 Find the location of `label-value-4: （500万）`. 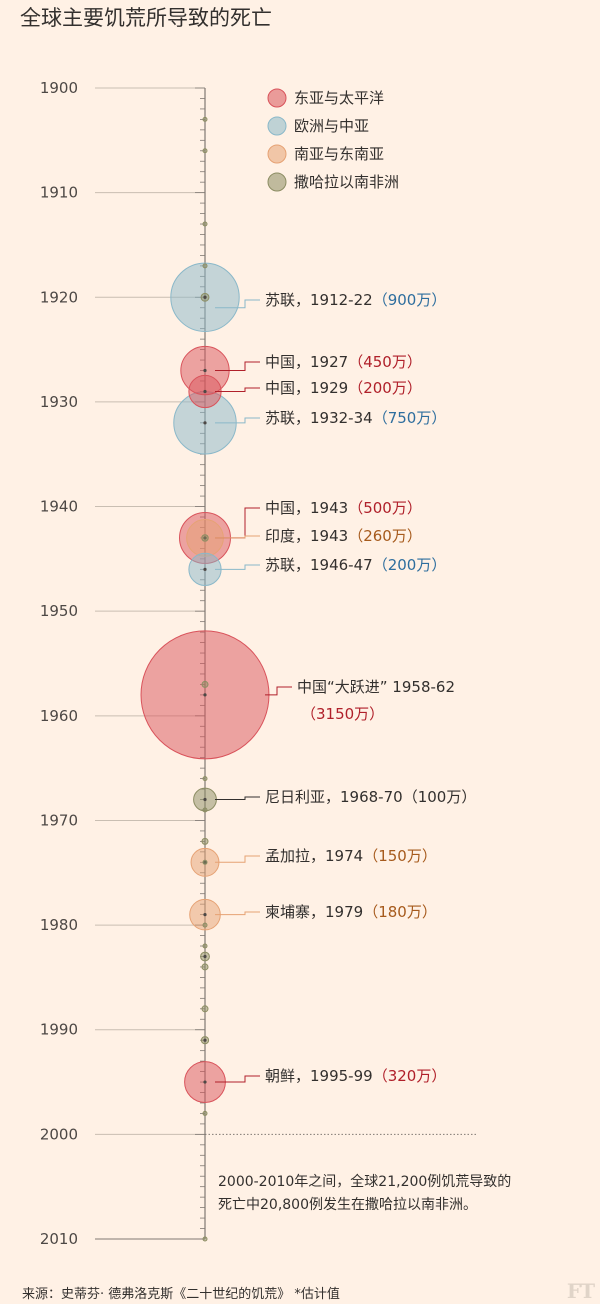

label-value-4: （500万） is located at coordinates (385, 508).